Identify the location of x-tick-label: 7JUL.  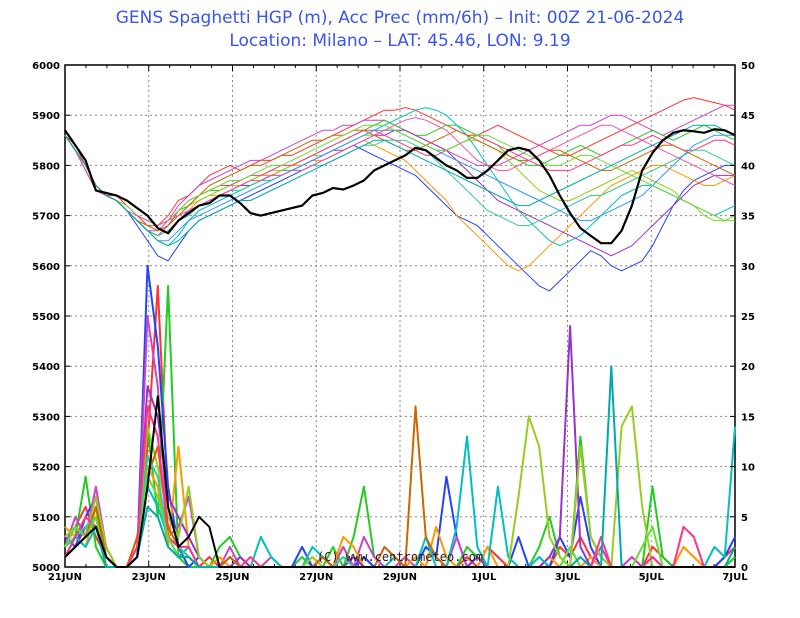
(735, 577).